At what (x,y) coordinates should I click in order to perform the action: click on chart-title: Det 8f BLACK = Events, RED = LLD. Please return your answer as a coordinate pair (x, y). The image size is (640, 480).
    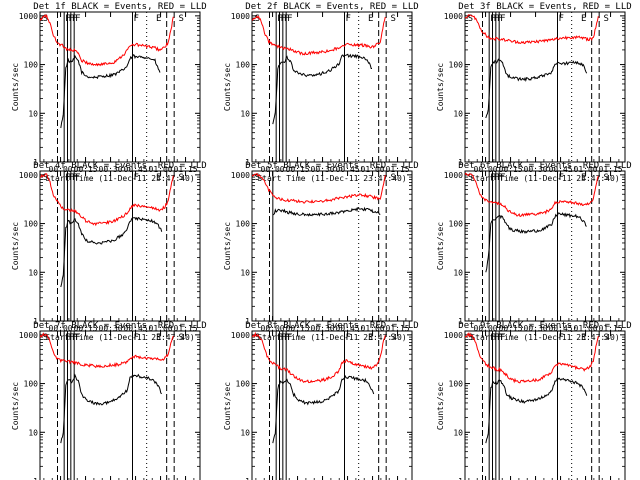
    Looking at the image, I should click on (331, 326).